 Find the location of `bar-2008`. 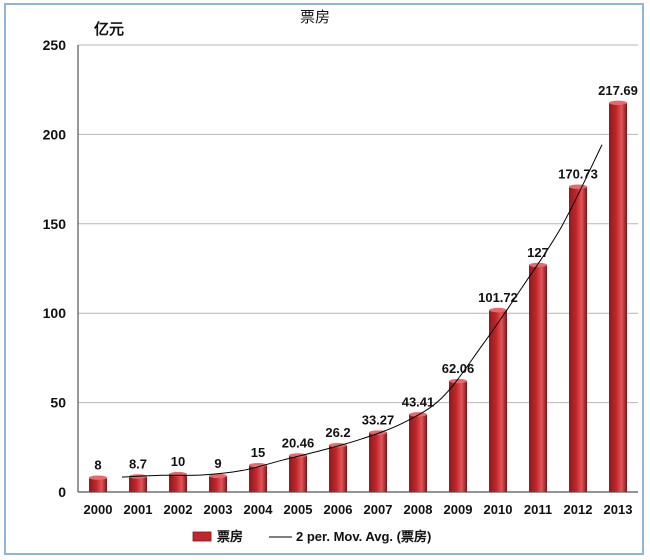

bar-2008 is located at coordinates (418, 453).